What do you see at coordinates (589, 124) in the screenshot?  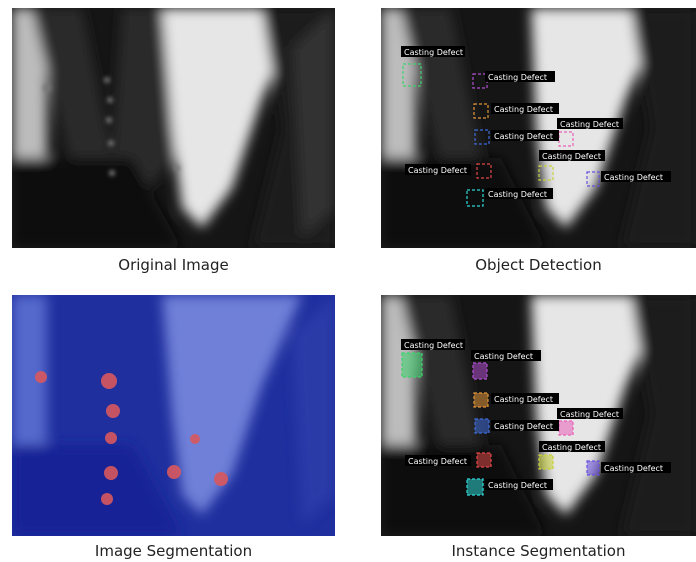 I see `detection-label-5: Casting Defect` at bounding box center [589, 124].